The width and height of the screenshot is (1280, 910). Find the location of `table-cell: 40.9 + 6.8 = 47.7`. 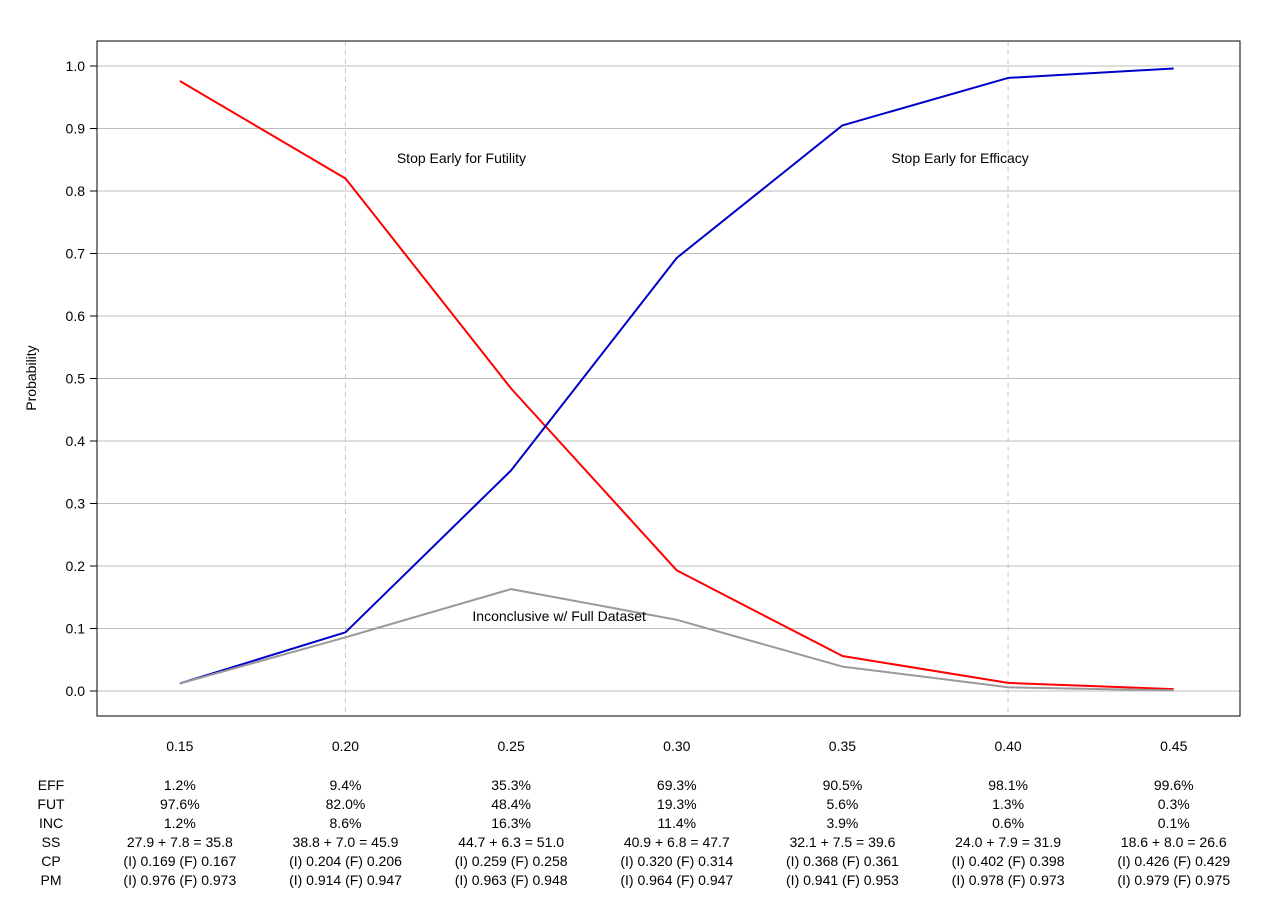

table-cell: 40.9 + 6.8 = 47.7 is located at coordinates (677, 842).